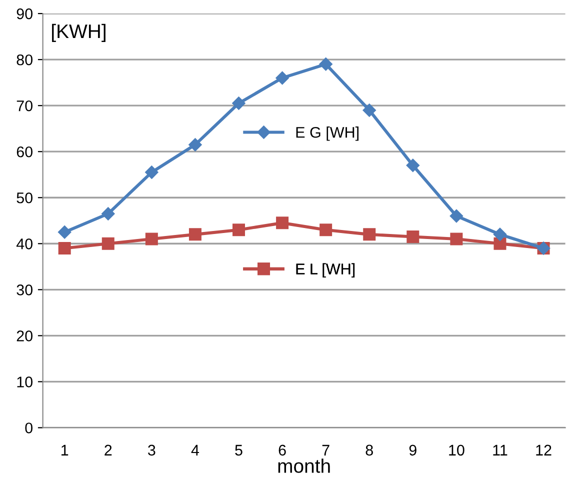  What do you see at coordinates (544, 450) in the screenshot?
I see `x-tick-label: 12` at bounding box center [544, 450].